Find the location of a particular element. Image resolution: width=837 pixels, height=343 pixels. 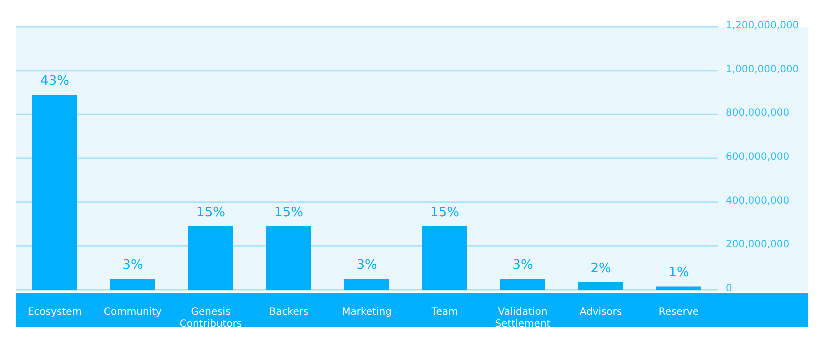

y-tick-label: 1,200,000,000 is located at coordinates (763, 26).